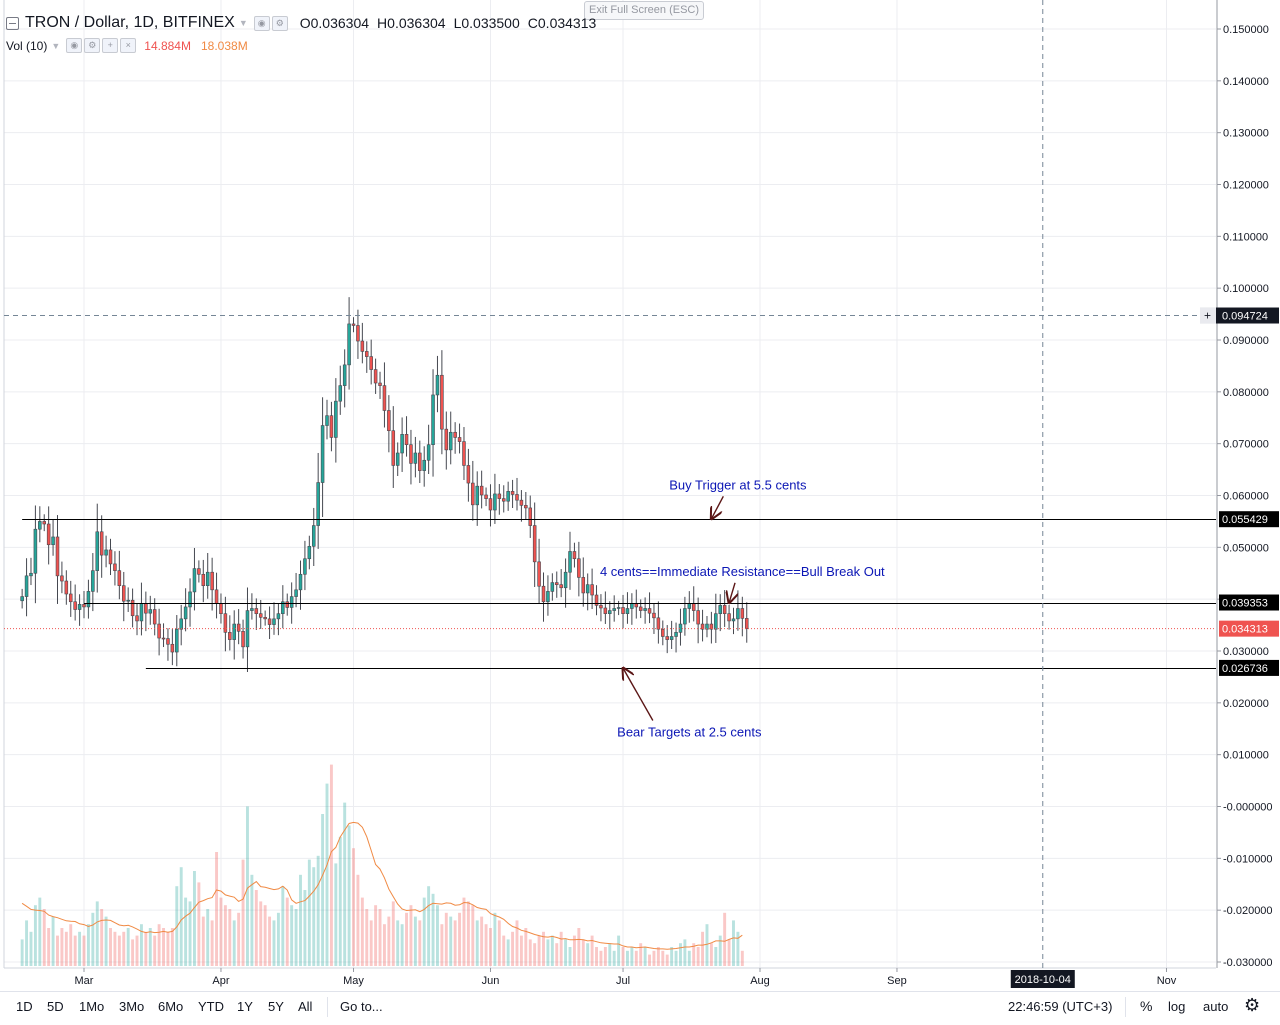  What do you see at coordinates (92, 1006) in the screenshot?
I see `range-1mo-button: 1Mo` at bounding box center [92, 1006].